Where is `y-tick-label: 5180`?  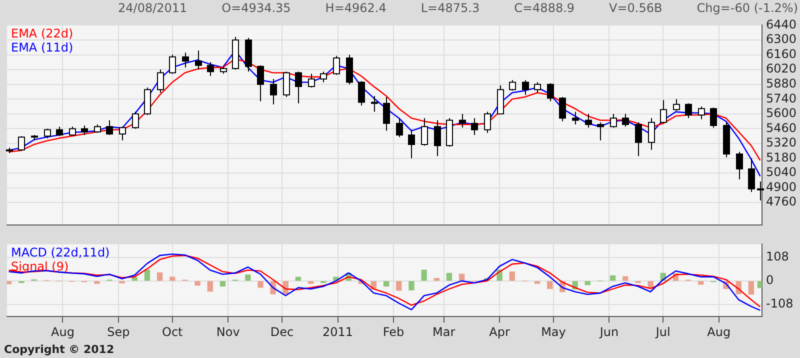 y-tick-label: 5180 is located at coordinates (781, 157).